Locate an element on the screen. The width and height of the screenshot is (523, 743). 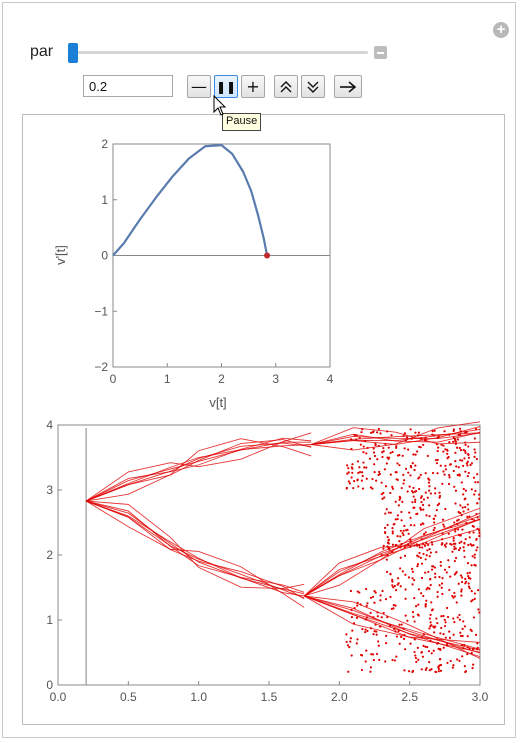
pause-icon: ❚❚ is located at coordinates (226, 86).